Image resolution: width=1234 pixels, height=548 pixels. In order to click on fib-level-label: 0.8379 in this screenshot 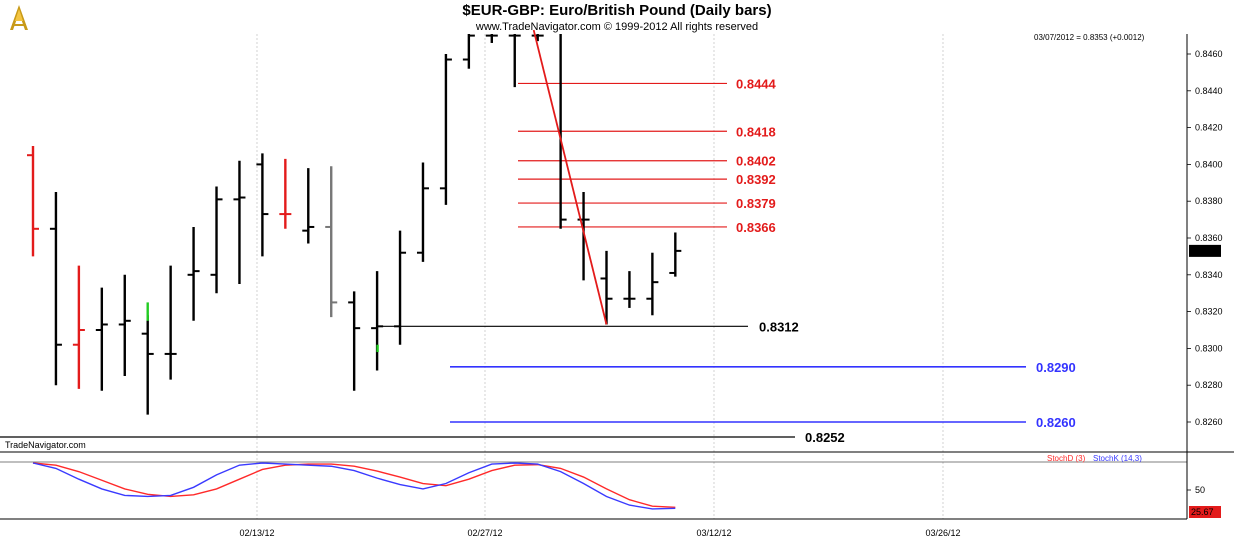, I will do `click(756, 203)`.